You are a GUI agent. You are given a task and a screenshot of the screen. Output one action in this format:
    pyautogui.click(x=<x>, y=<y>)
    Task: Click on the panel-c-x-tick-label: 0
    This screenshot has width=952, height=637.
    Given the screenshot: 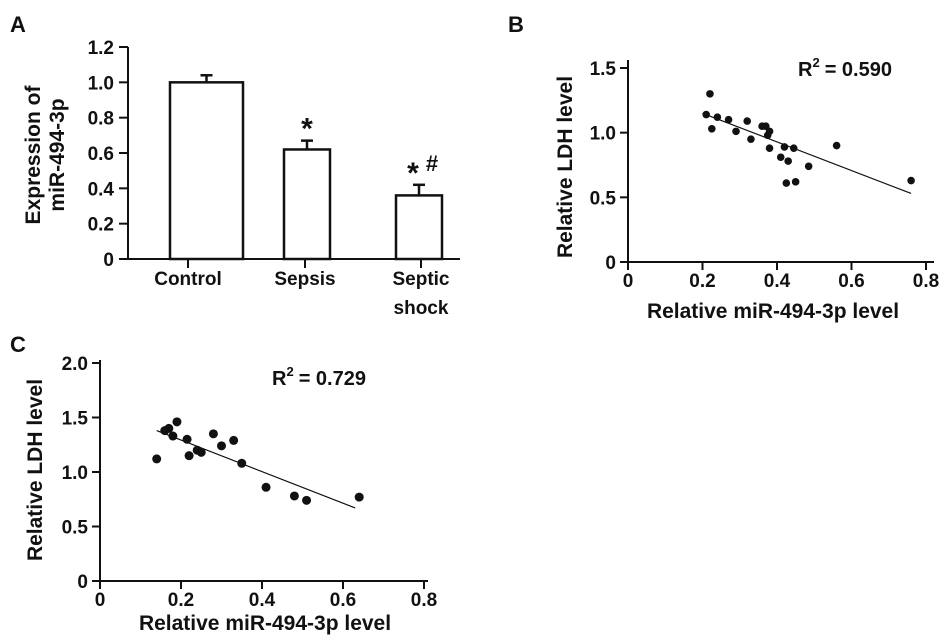 What is the action you would take?
    pyautogui.click(x=100, y=600)
    